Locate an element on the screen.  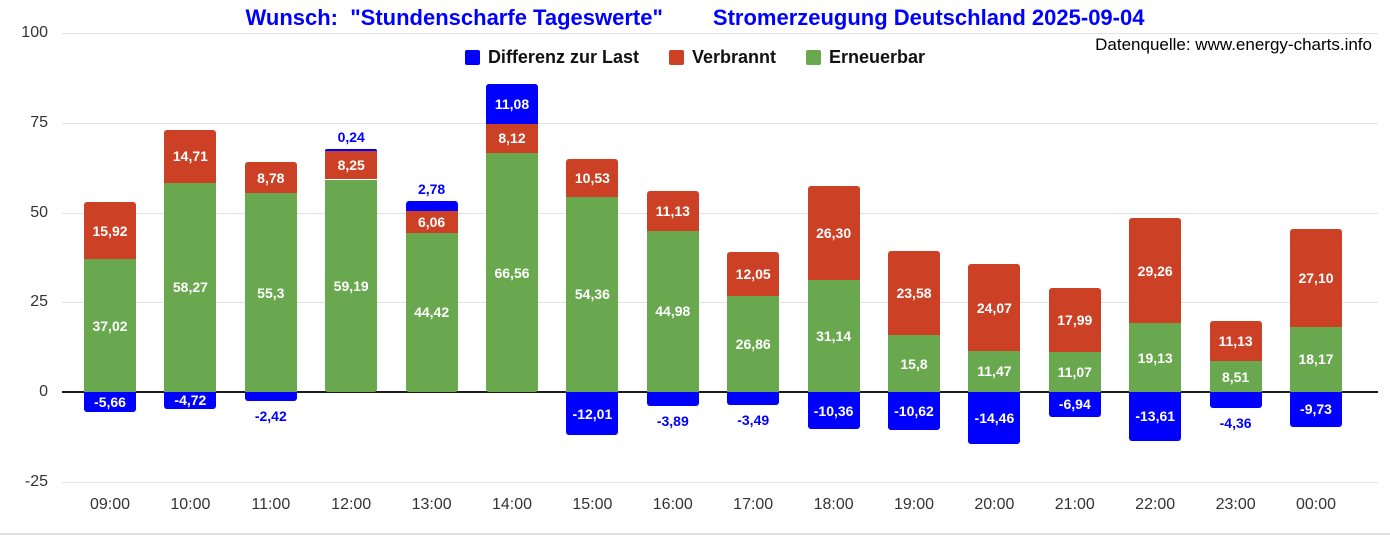
x-axis-tick-label: 17:00 is located at coordinates (753, 504).